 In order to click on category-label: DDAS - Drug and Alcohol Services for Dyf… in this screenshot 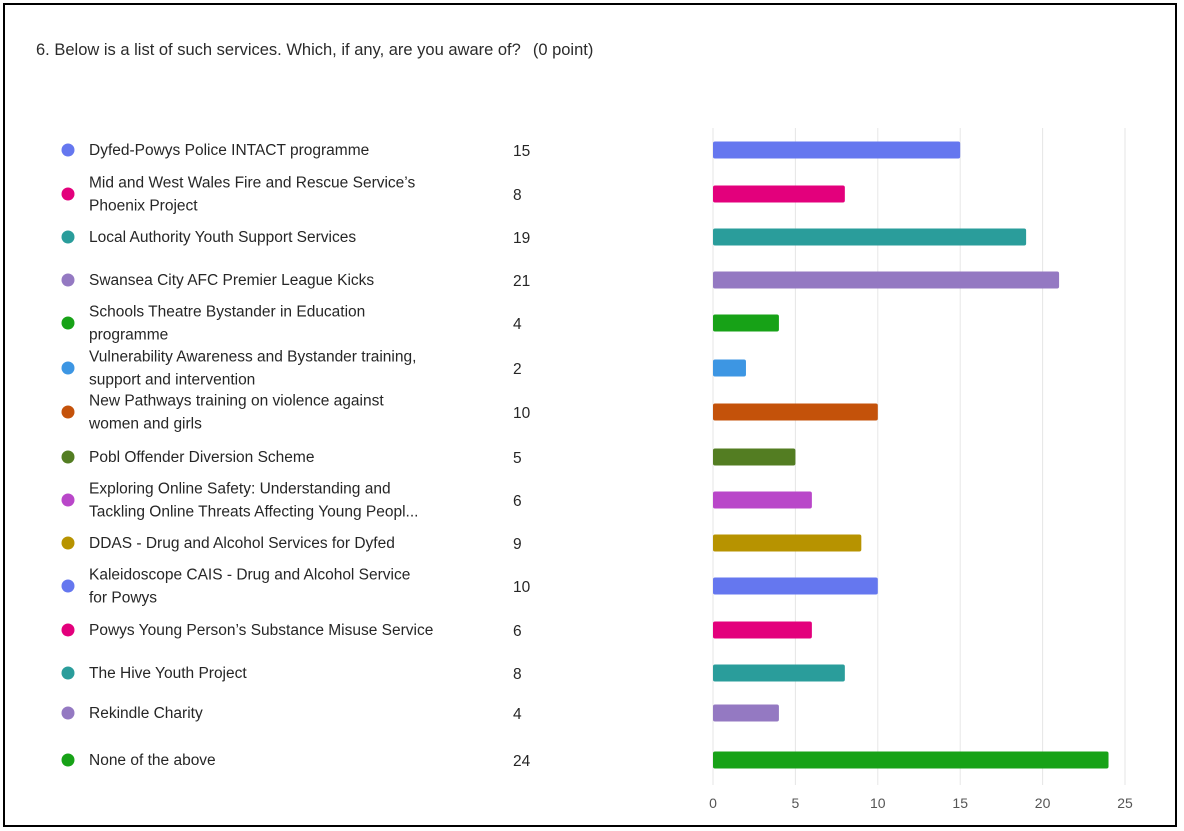, I will do `click(242, 543)`.